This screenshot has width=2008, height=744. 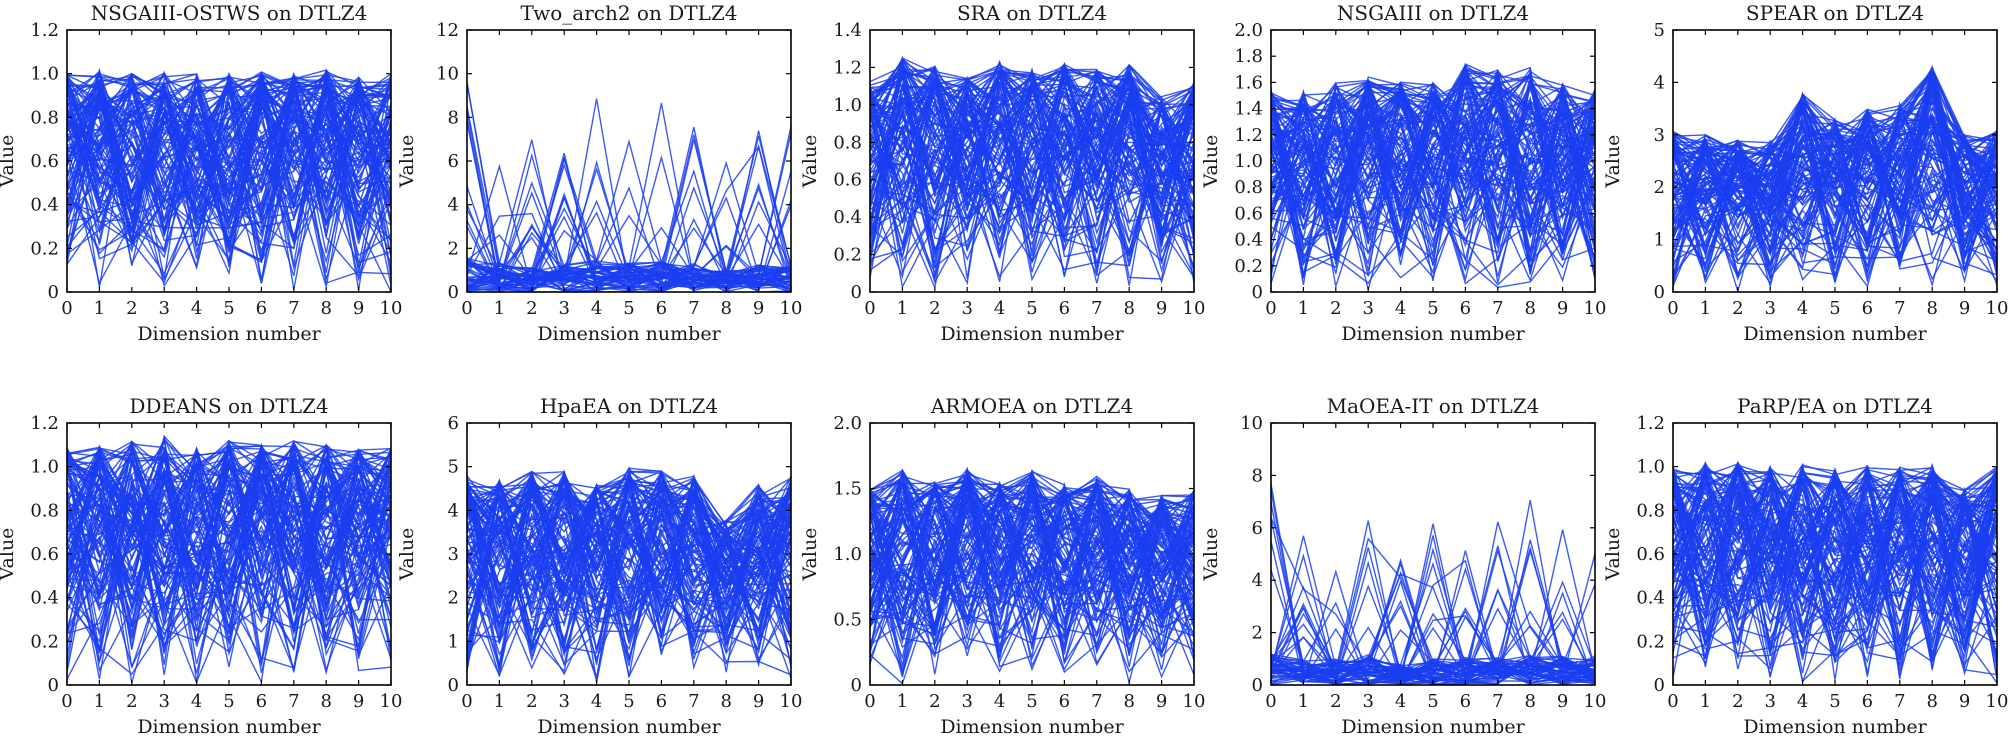 I want to click on panel-7-y-tick-label: 6, so click(x=453, y=423).